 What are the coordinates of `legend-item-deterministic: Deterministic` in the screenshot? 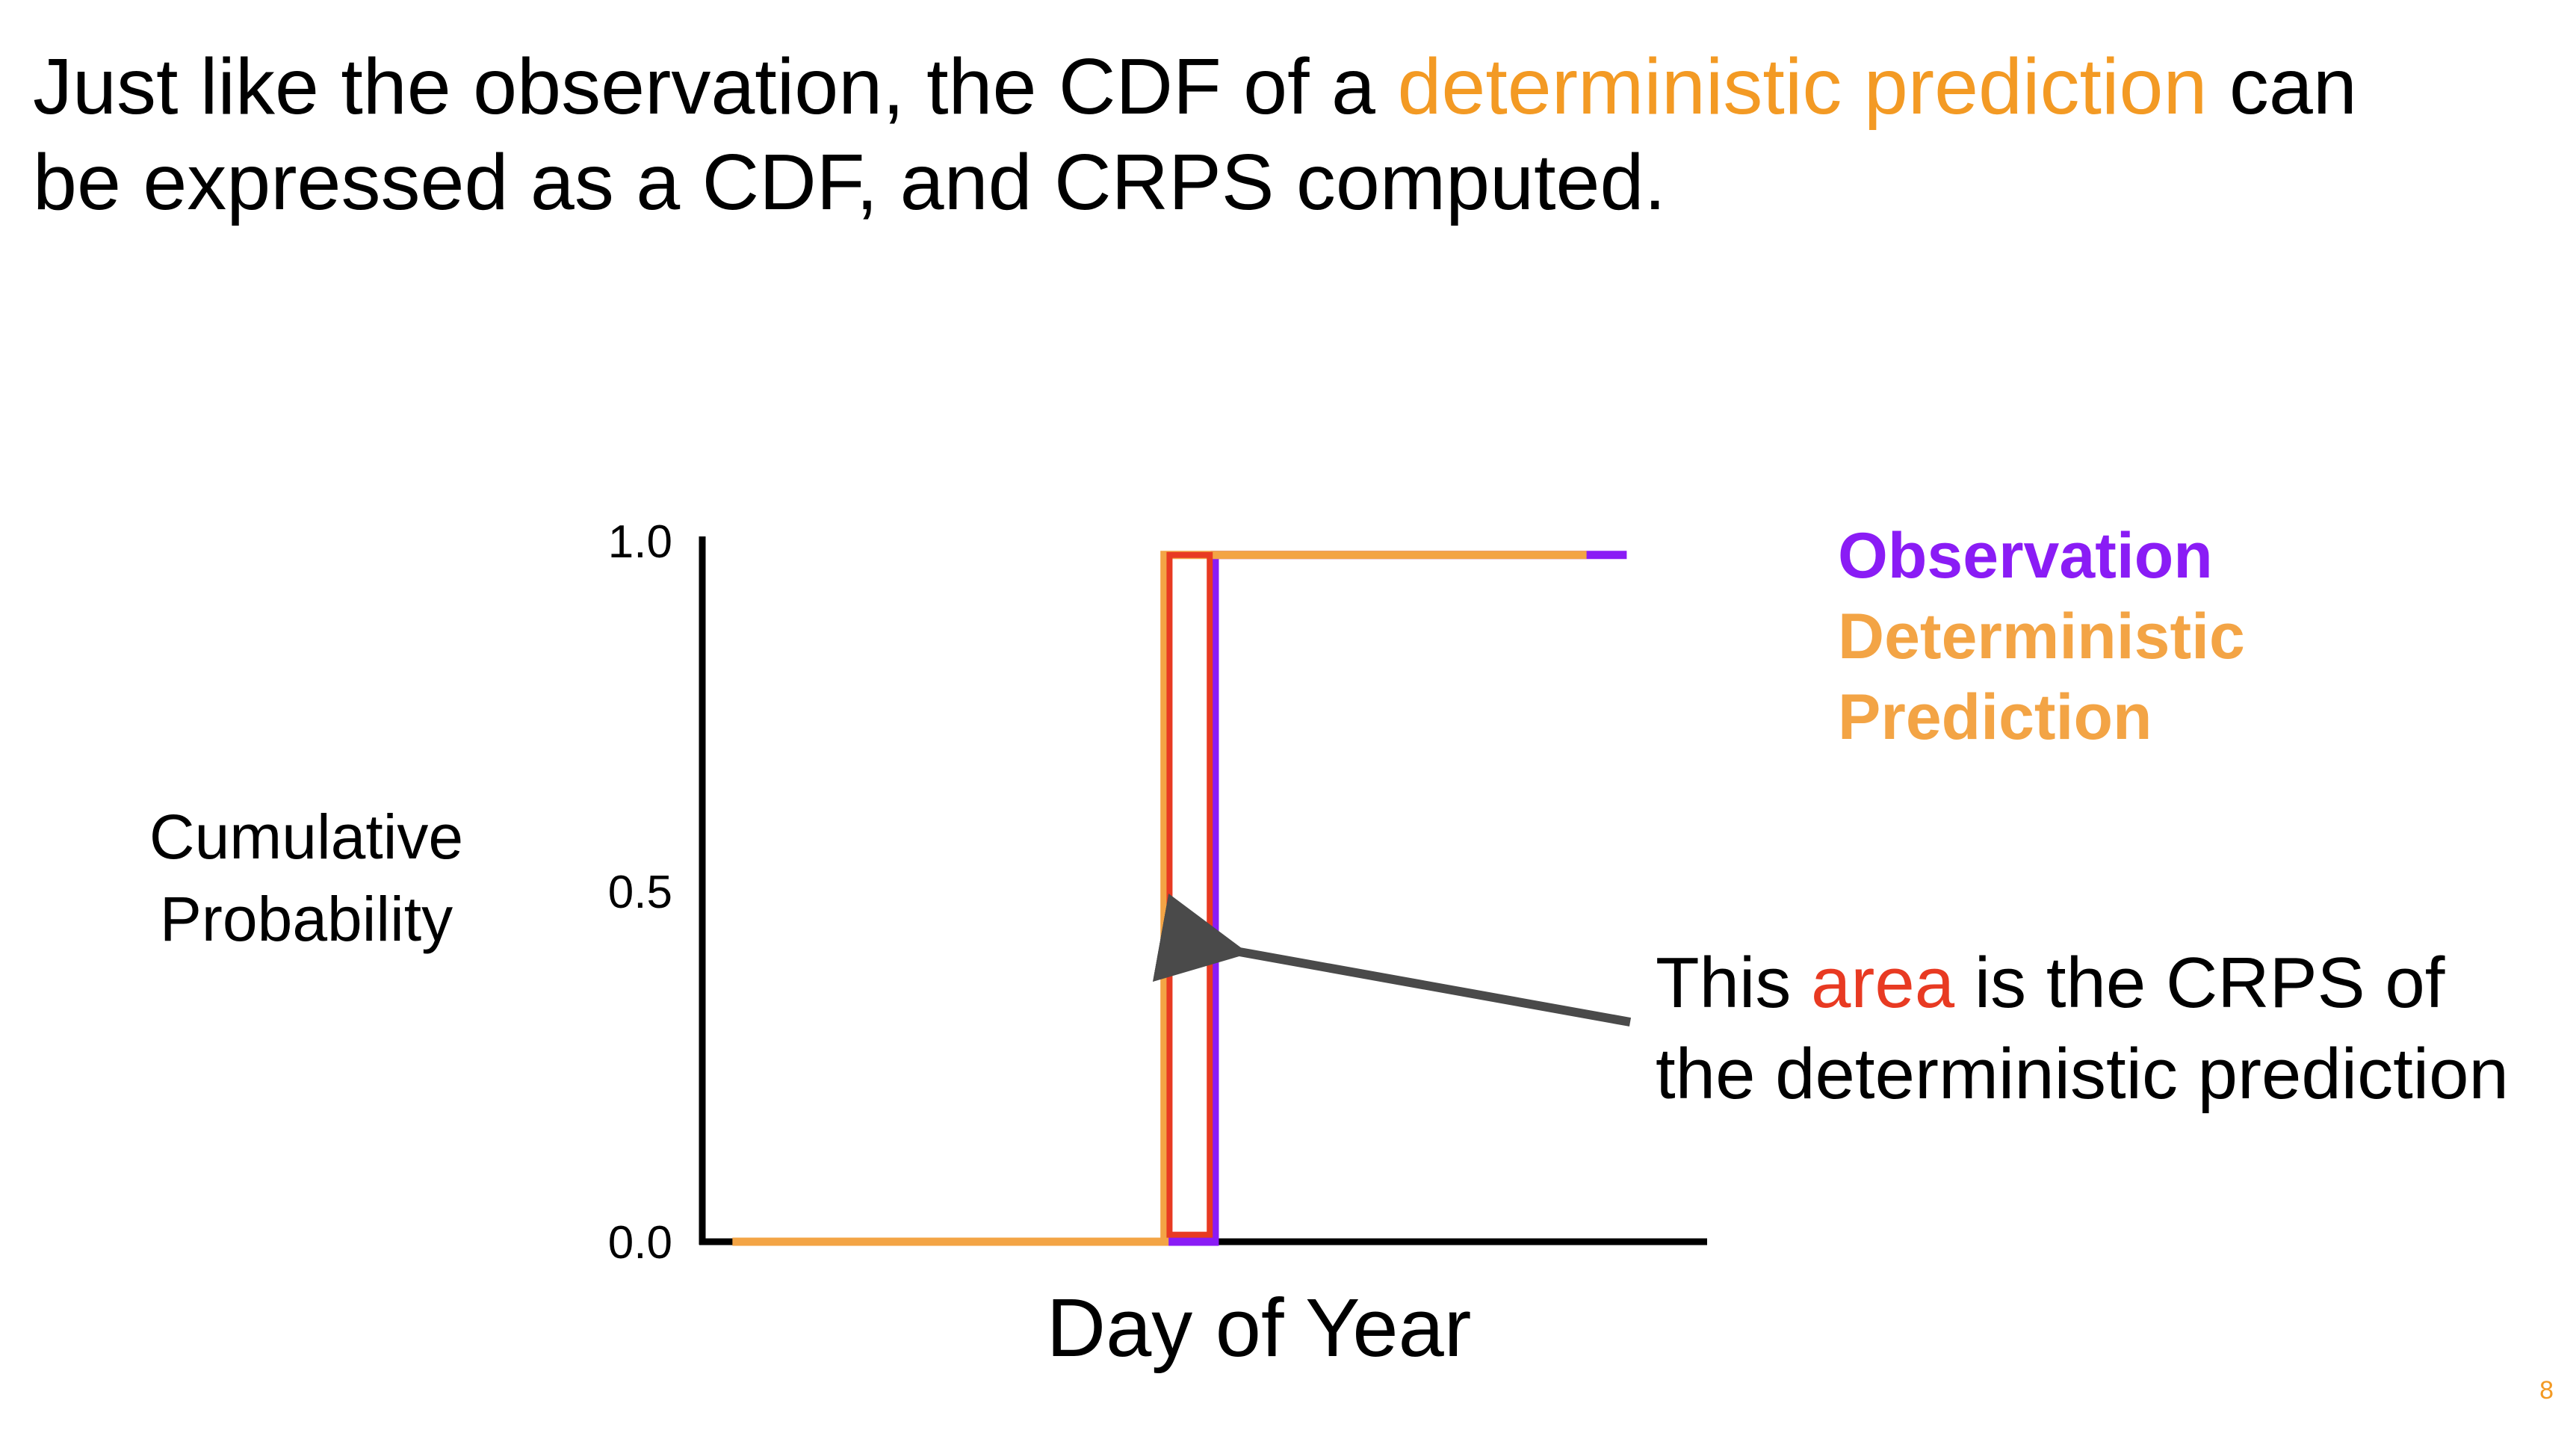 It's located at (2041, 636).